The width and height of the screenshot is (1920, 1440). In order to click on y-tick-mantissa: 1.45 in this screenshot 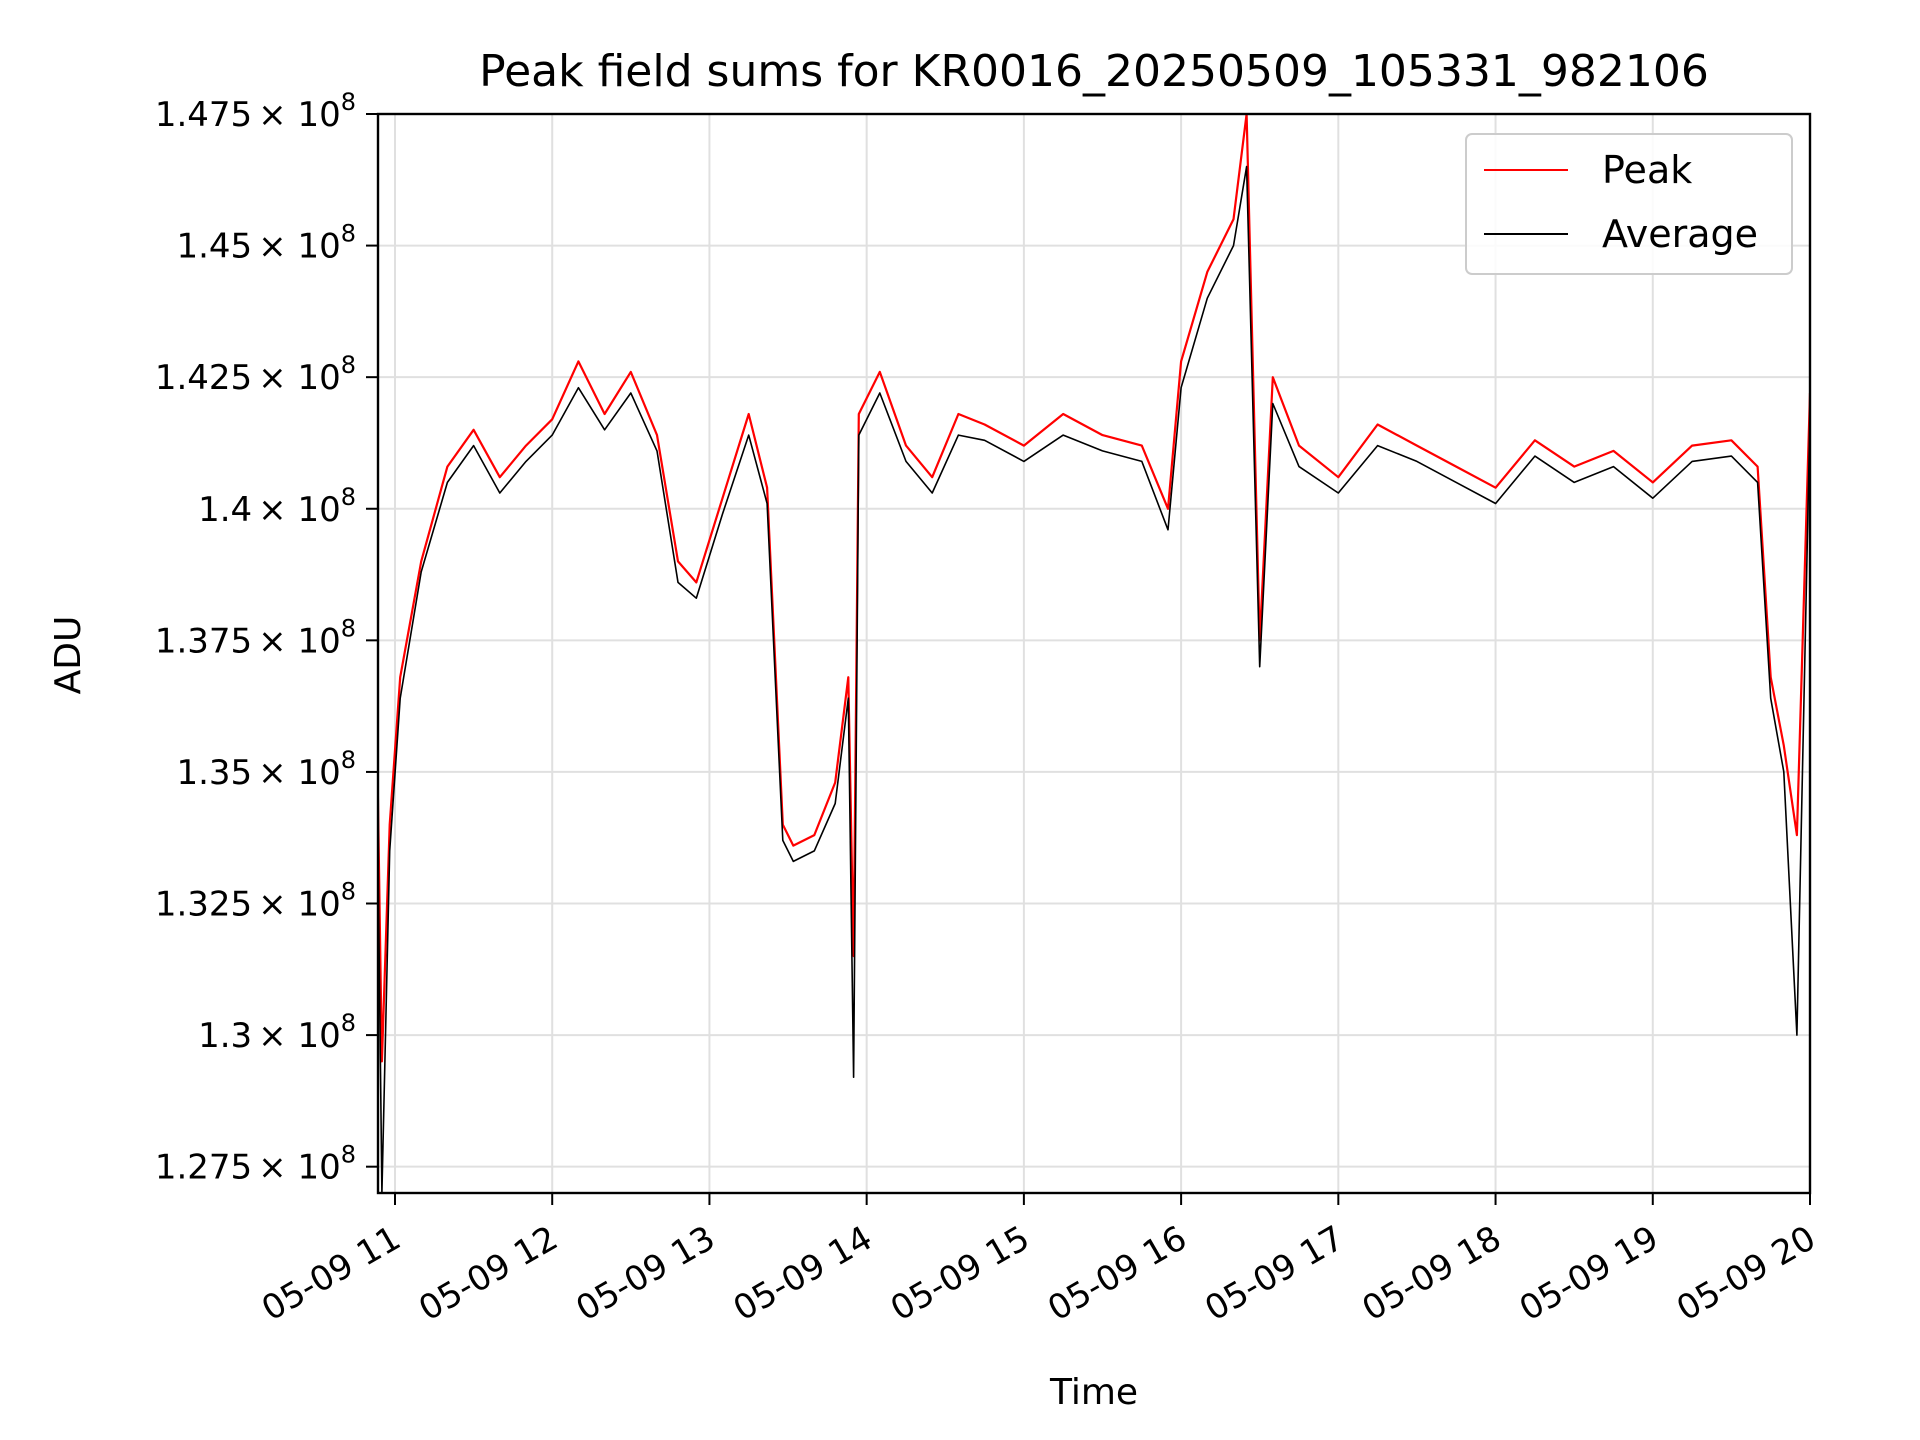, I will do `click(214, 247)`.